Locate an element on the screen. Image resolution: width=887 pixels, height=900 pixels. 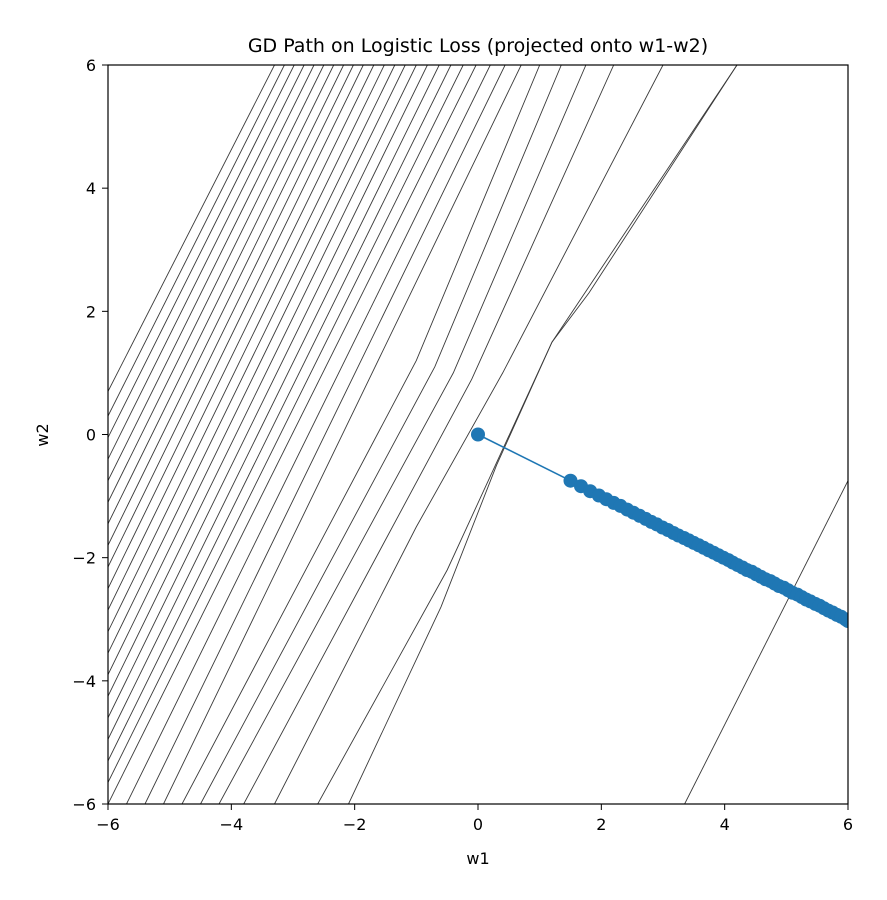
y-tick-label: 2 is located at coordinates (91, 311).